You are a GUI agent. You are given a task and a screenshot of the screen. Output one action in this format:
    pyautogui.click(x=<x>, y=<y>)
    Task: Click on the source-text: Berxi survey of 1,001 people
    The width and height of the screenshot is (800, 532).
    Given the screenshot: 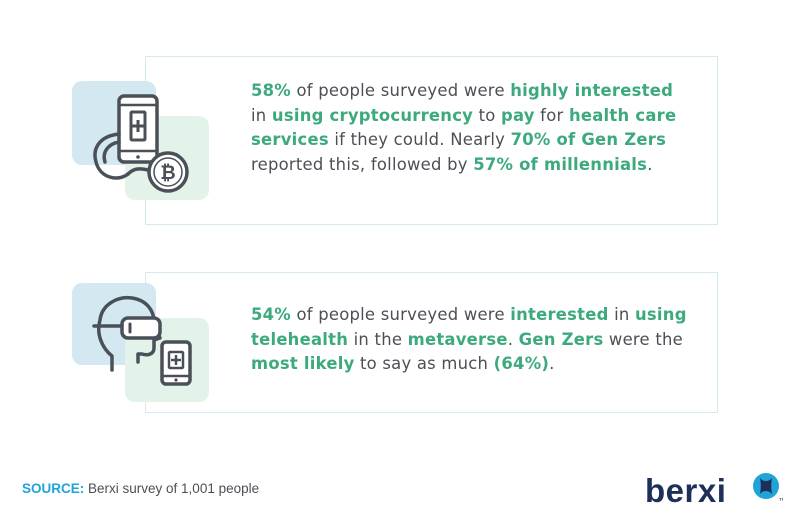 What is the action you would take?
    pyautogui.click(x=172, y=488)
    